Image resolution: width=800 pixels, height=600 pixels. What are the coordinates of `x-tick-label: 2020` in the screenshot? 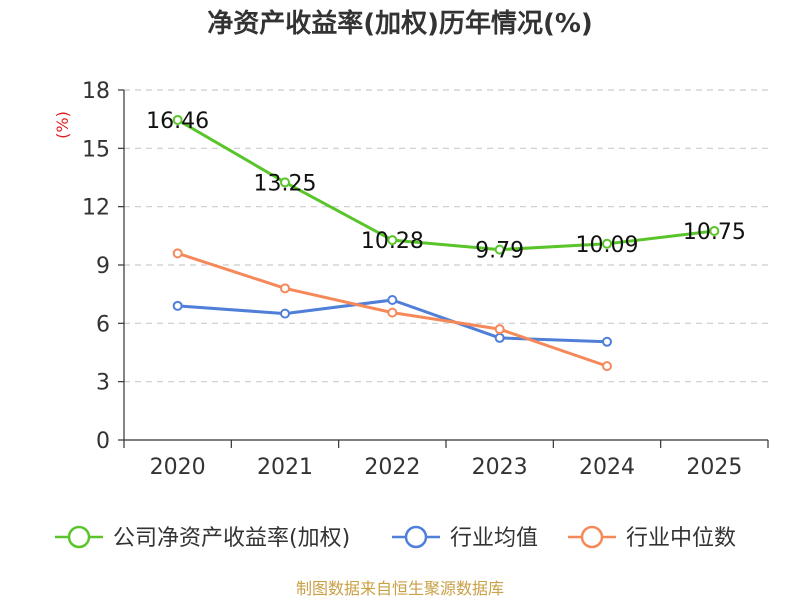 It's located at (178, 467).